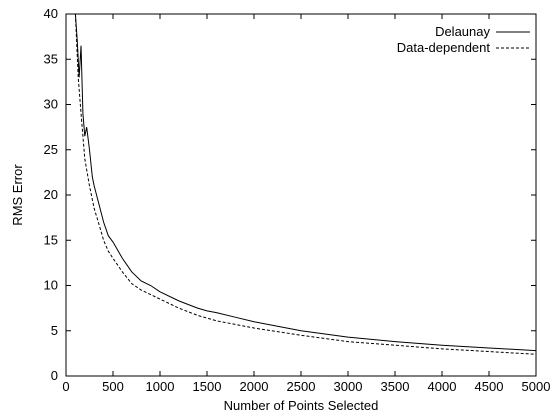 The image size is (558, 412). What do you see at coordinates (348, 386) in the screenshot?
I see `x-tick-label: 3000` at bounding box center [348, 386].